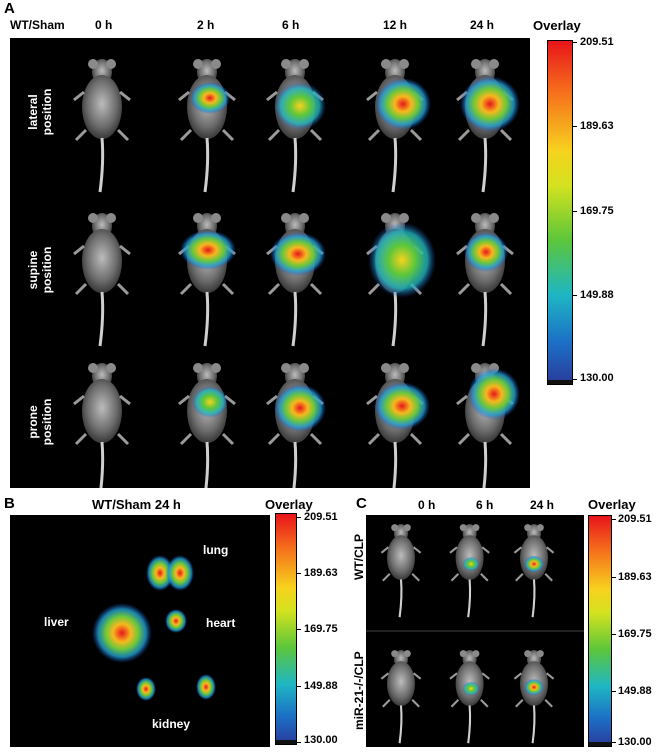  I want to click on time-label-0h: 0 h, so click(104, 25).